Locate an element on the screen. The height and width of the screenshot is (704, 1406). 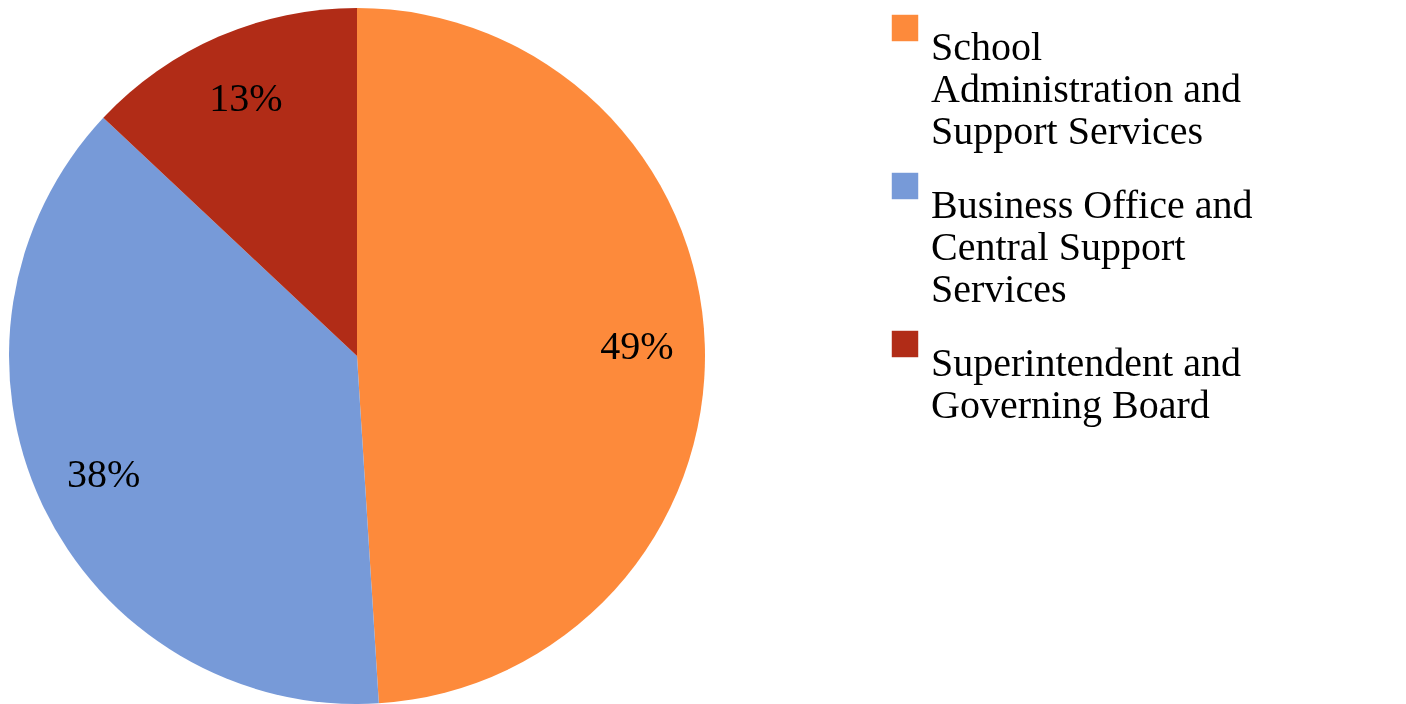
data-label: 49% is located at coordinates (637, 346).